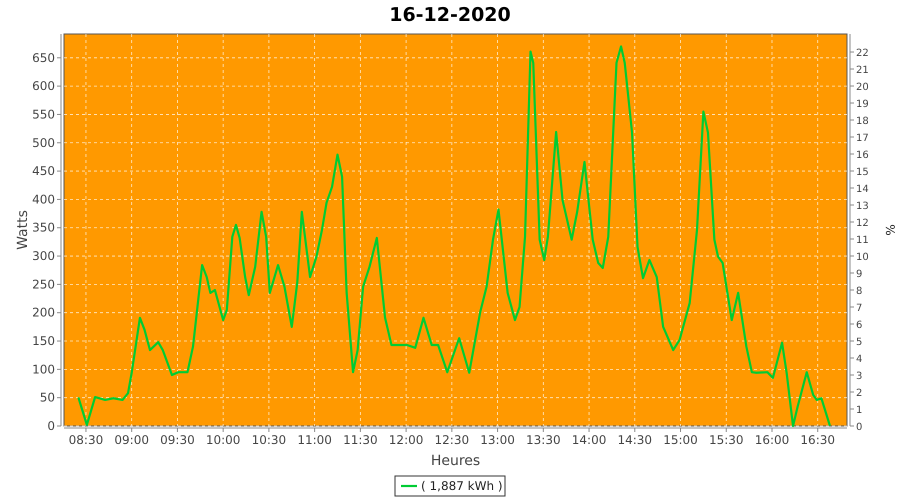 The width and height of the screenshot is (900, 500). I want to click on y2-tick-label: 18, so click(862, 122).